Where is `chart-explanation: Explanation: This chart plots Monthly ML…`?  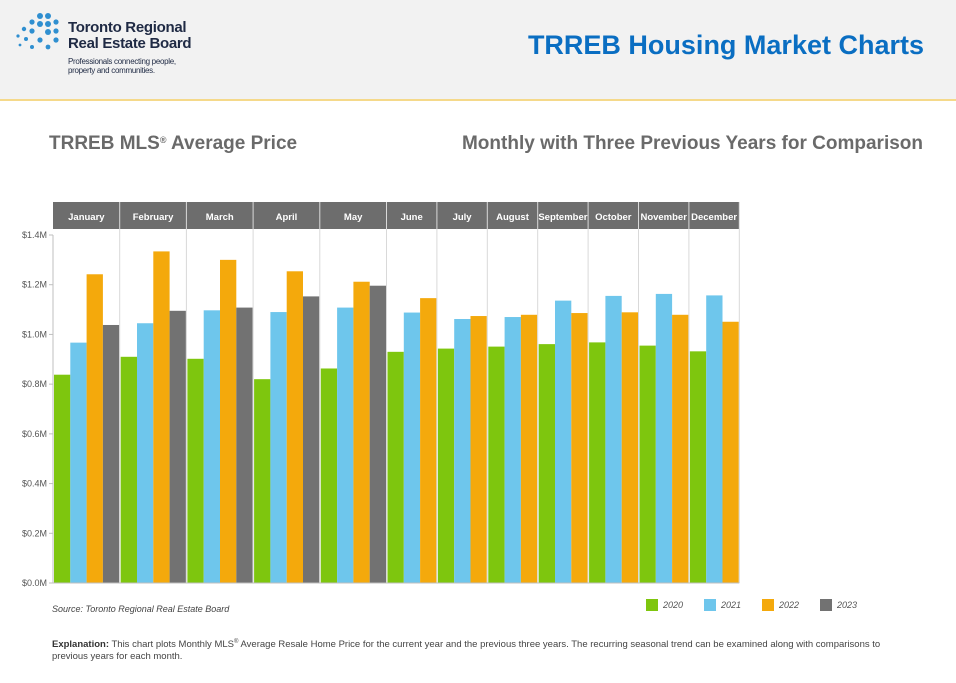 chart-explanation: Explanation: This chart plots Monthly ML… is located at coordinates (482, 649).